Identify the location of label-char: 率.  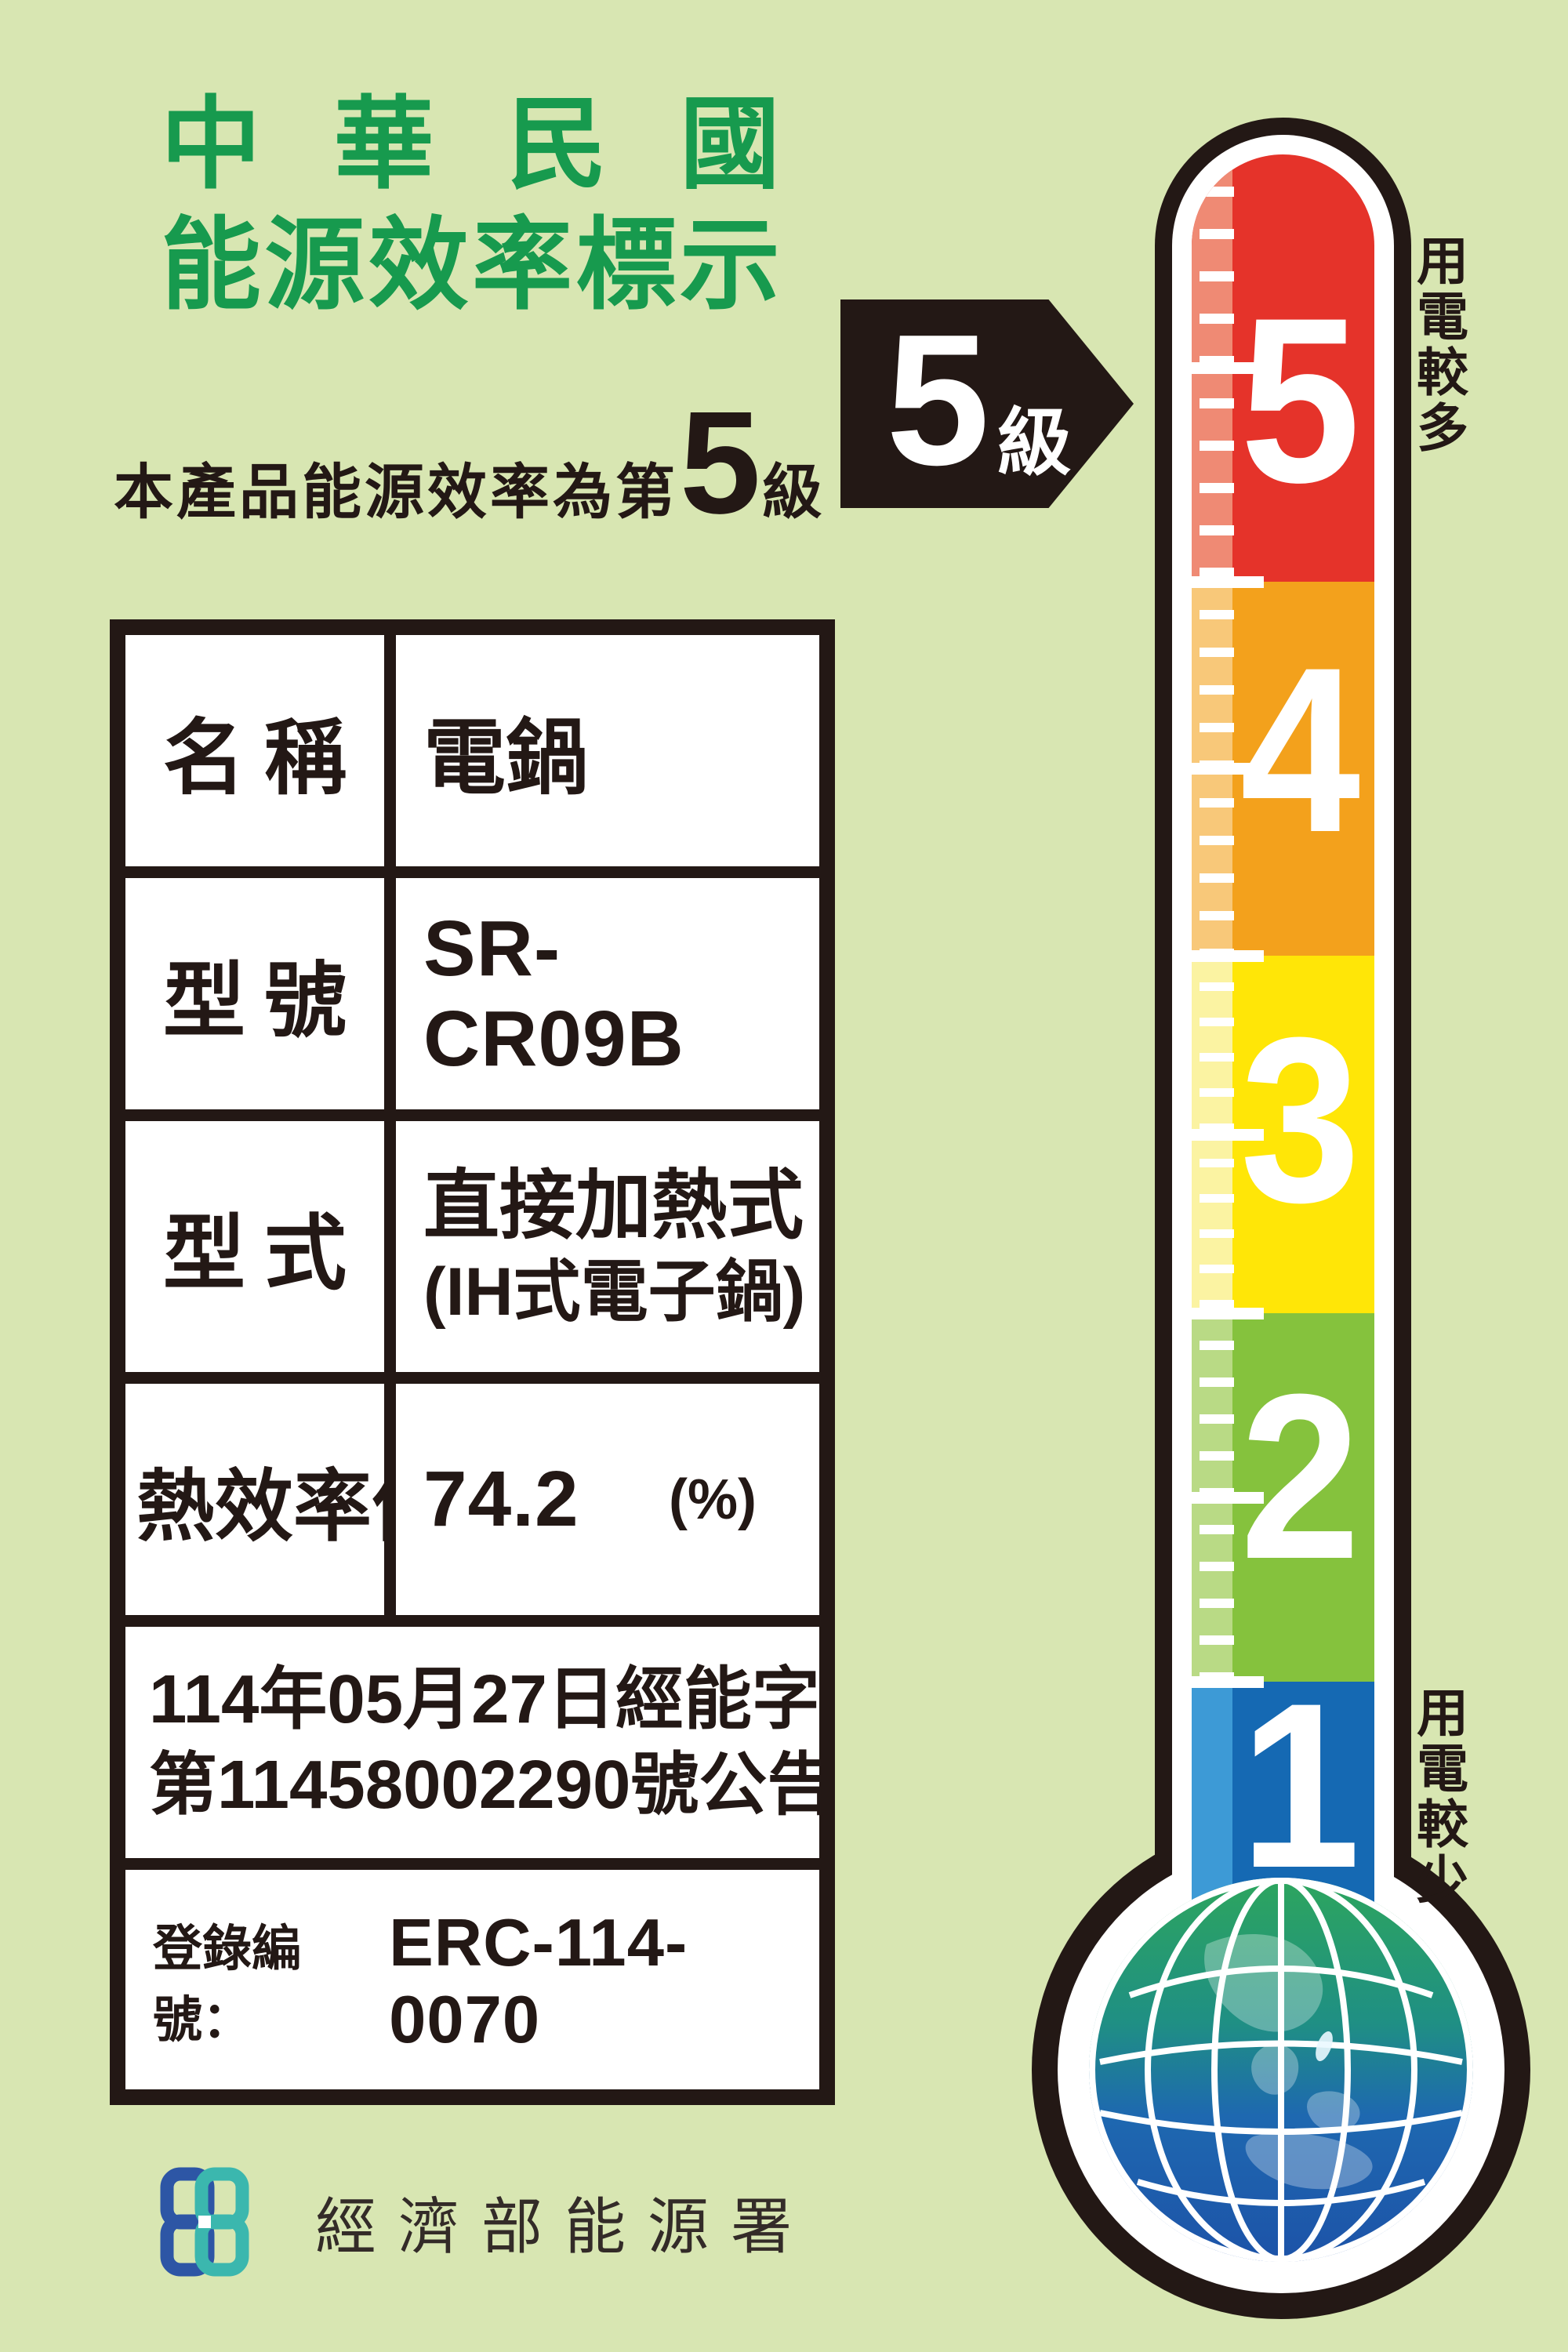
(332, 1507).